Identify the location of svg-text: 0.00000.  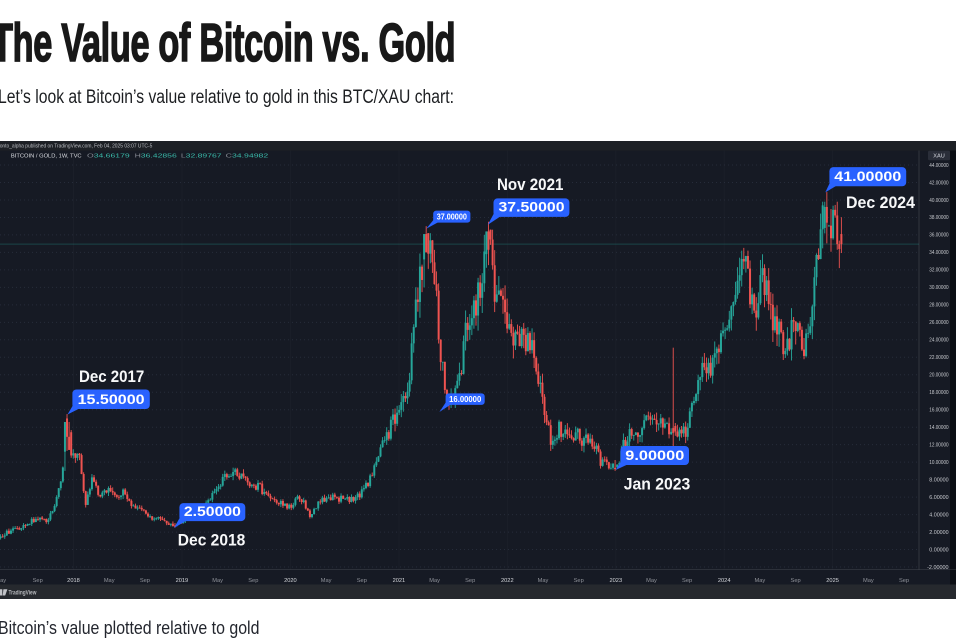
(939, 550).